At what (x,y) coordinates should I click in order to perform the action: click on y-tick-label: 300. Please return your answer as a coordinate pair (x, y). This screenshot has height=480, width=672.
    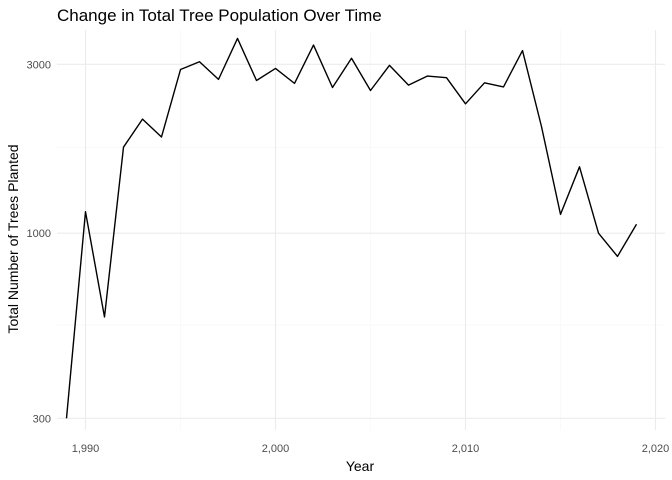
    Looking at the image, I should click on (42, 419).